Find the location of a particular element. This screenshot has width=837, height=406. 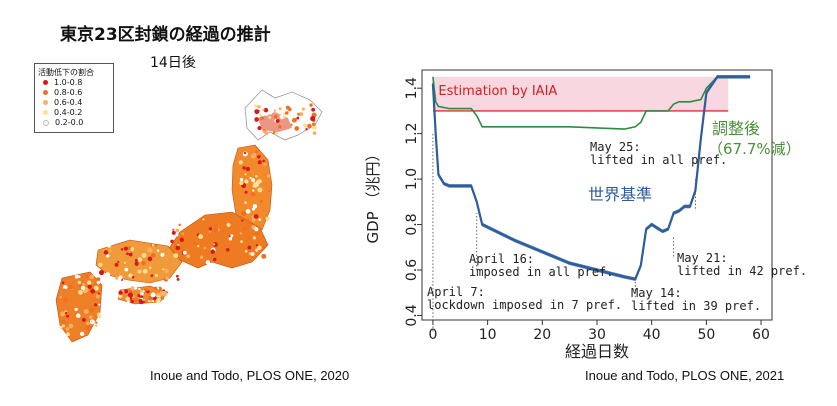

series-label-adjusted-pct: （67.7%減） is located at coordinates (754, 149).